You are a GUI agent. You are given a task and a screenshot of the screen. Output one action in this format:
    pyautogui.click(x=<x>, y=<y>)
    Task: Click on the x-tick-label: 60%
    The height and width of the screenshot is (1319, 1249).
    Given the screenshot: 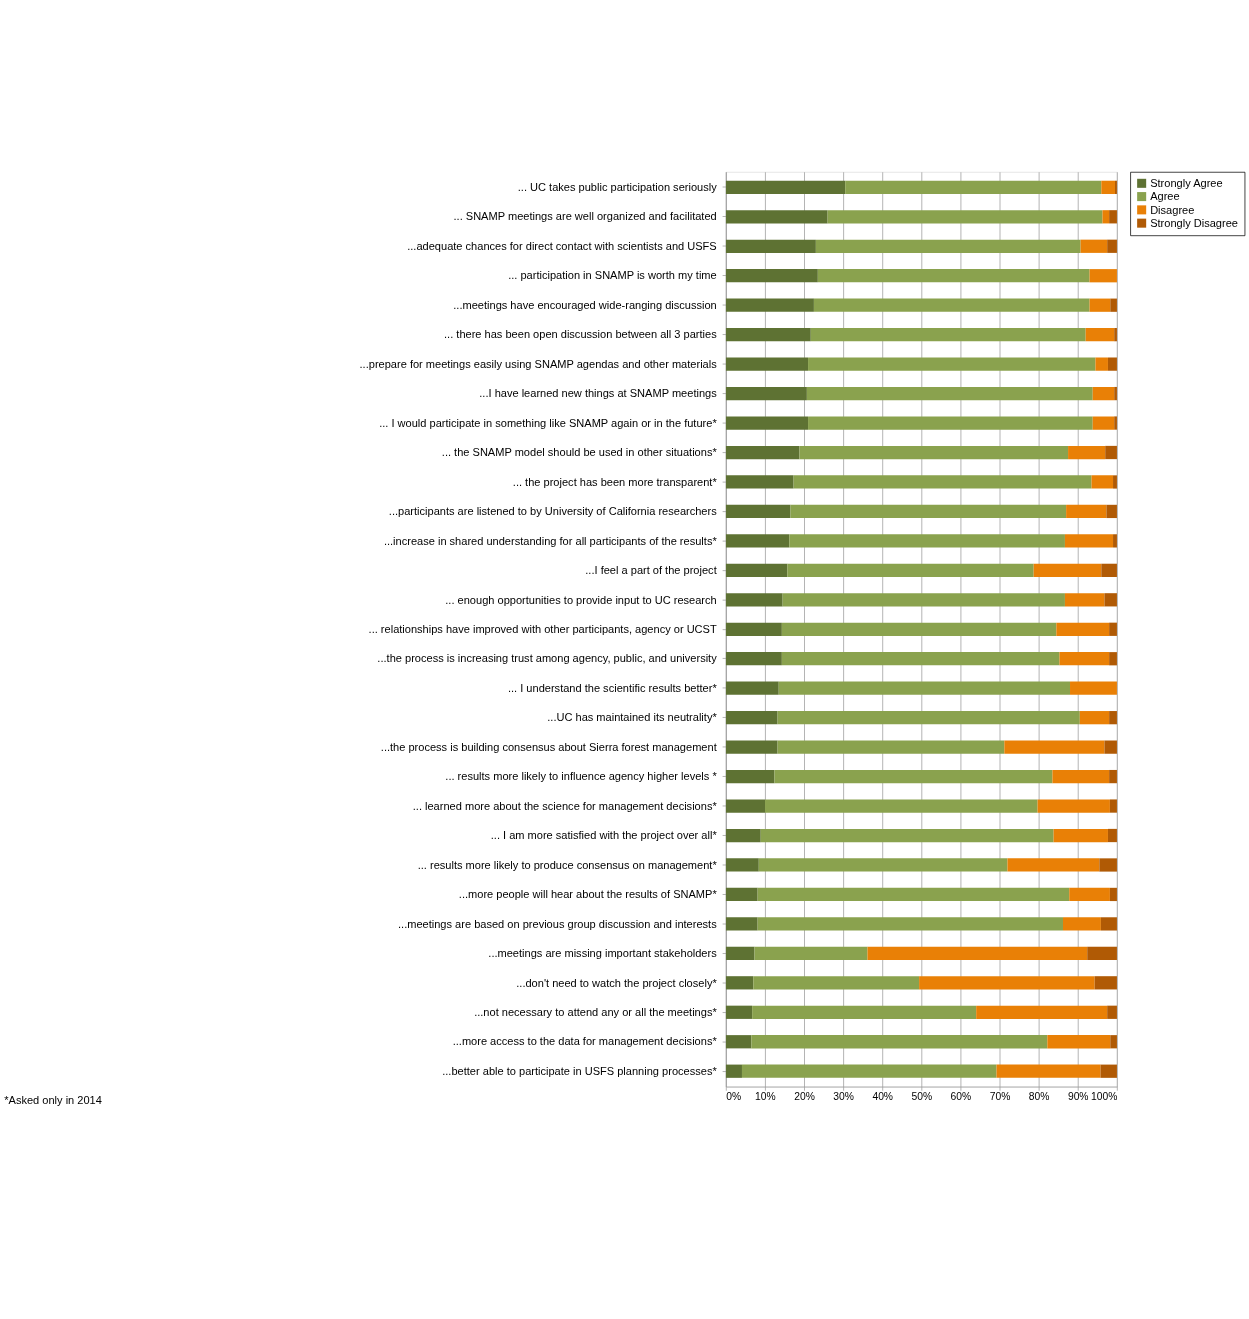 What is the action you would take?
    pyautogui.click(x=961, y=1097)
    